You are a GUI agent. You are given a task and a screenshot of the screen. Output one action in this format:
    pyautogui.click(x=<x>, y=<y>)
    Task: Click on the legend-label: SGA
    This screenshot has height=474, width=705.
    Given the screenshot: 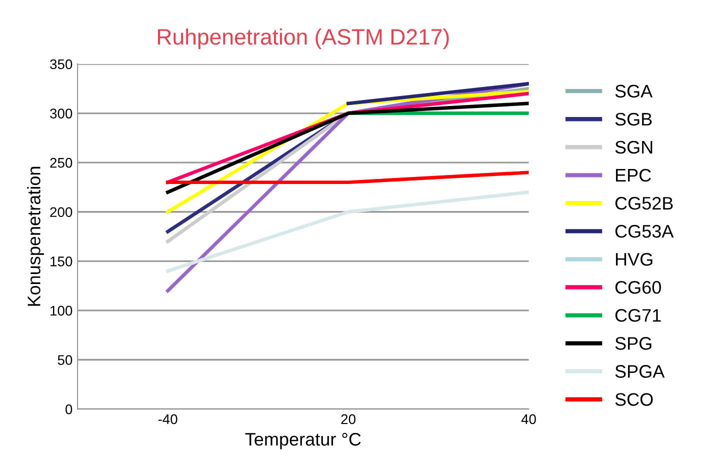 What is the action you would take?
    pyautogui.click(x=634, y=91)
    